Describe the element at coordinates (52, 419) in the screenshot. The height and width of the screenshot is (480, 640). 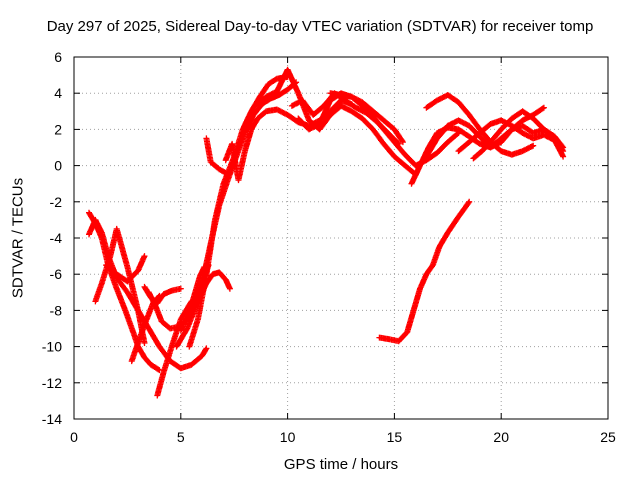
I see `y-tick-label: -14` at that location.